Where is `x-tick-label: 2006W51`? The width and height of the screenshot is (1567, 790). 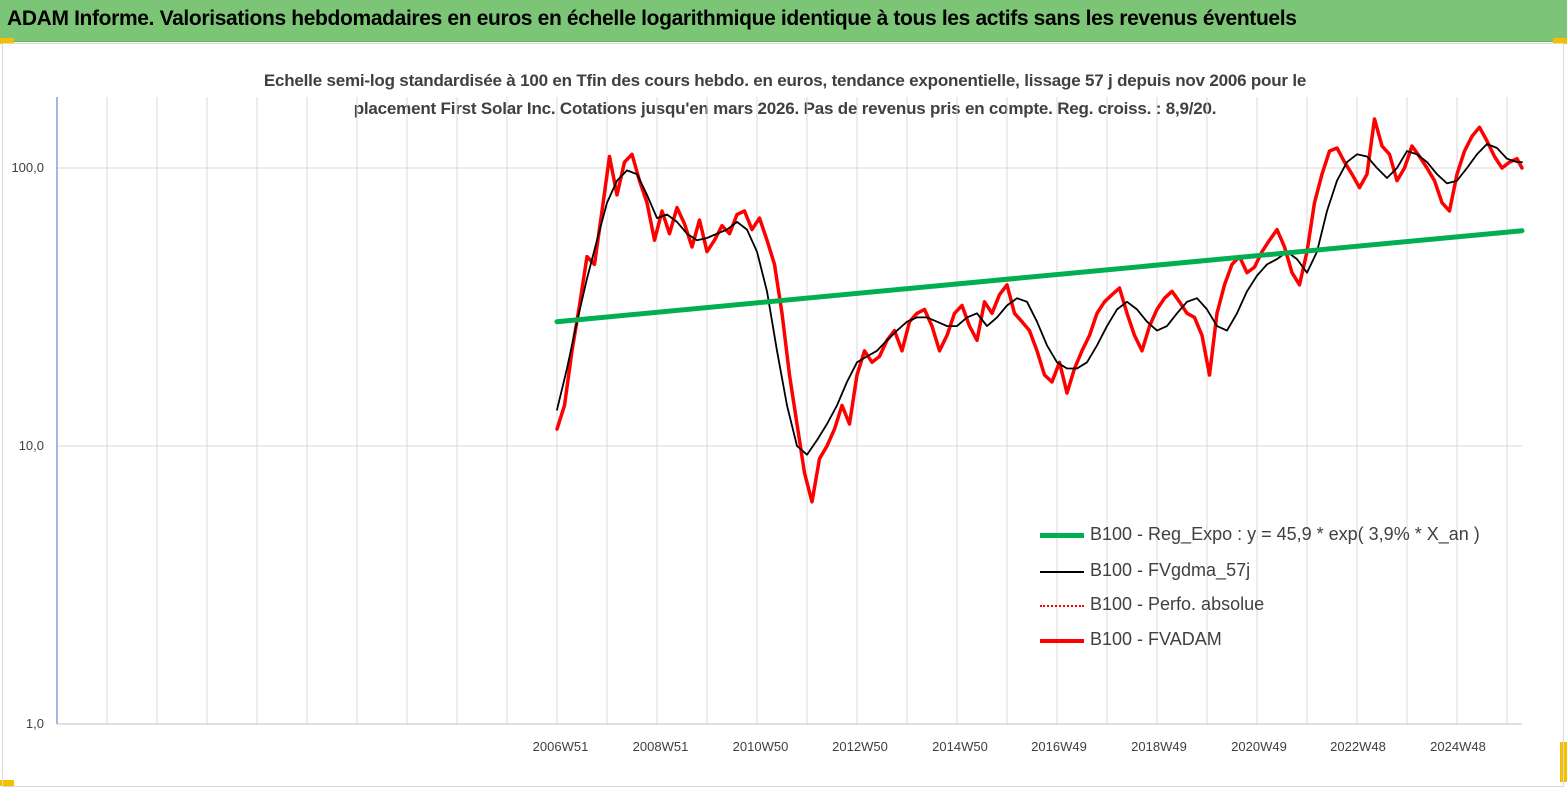
x-tick-label: 2006W51 is located at coordinates (561, 746).